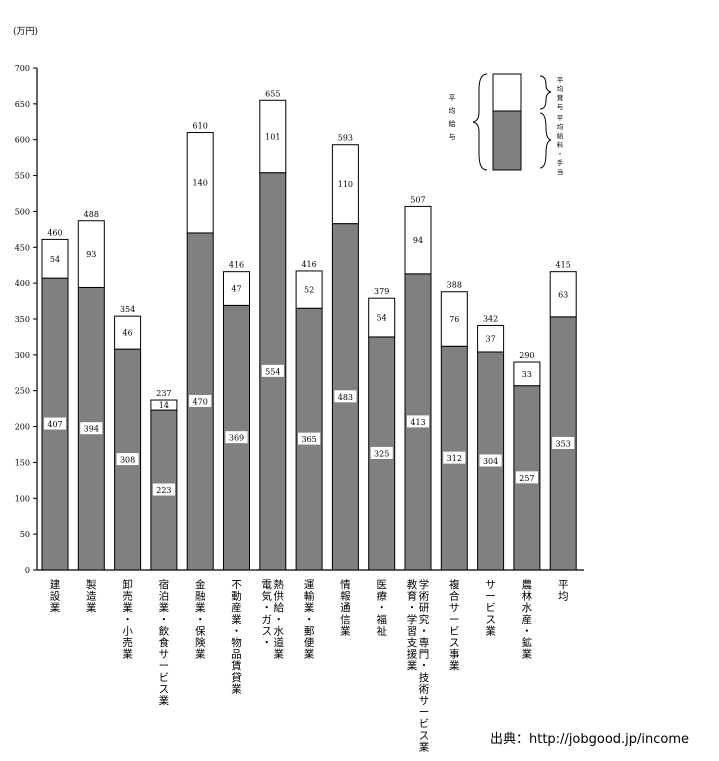 Image resolution: width=719 pixels, height=761 pixels. I want to click on legend-brace-salary, so click(545, 140).